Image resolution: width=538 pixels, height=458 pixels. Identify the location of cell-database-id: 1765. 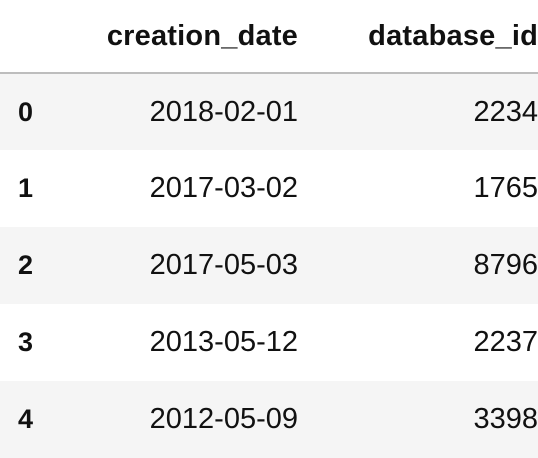
(505, 188).